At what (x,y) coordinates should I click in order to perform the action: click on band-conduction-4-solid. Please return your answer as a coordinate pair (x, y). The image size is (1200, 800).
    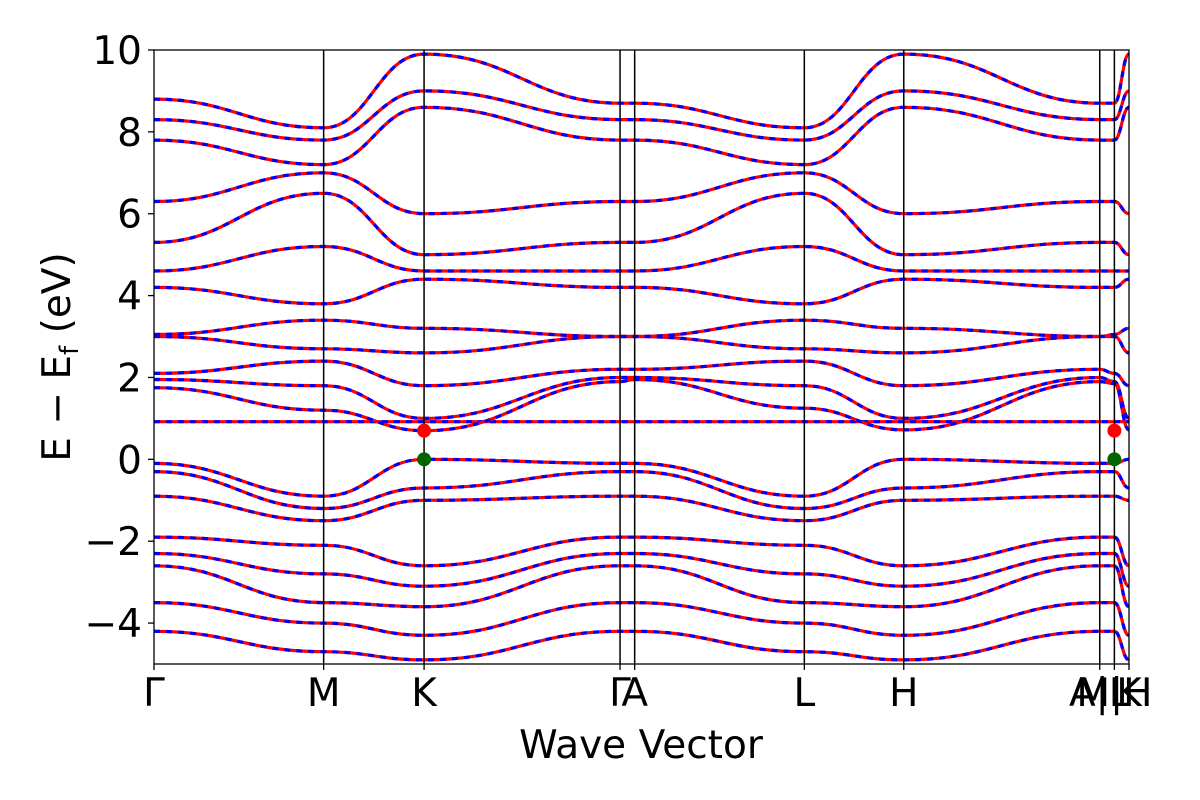
    Looking at the image, I should click on (641, 344).